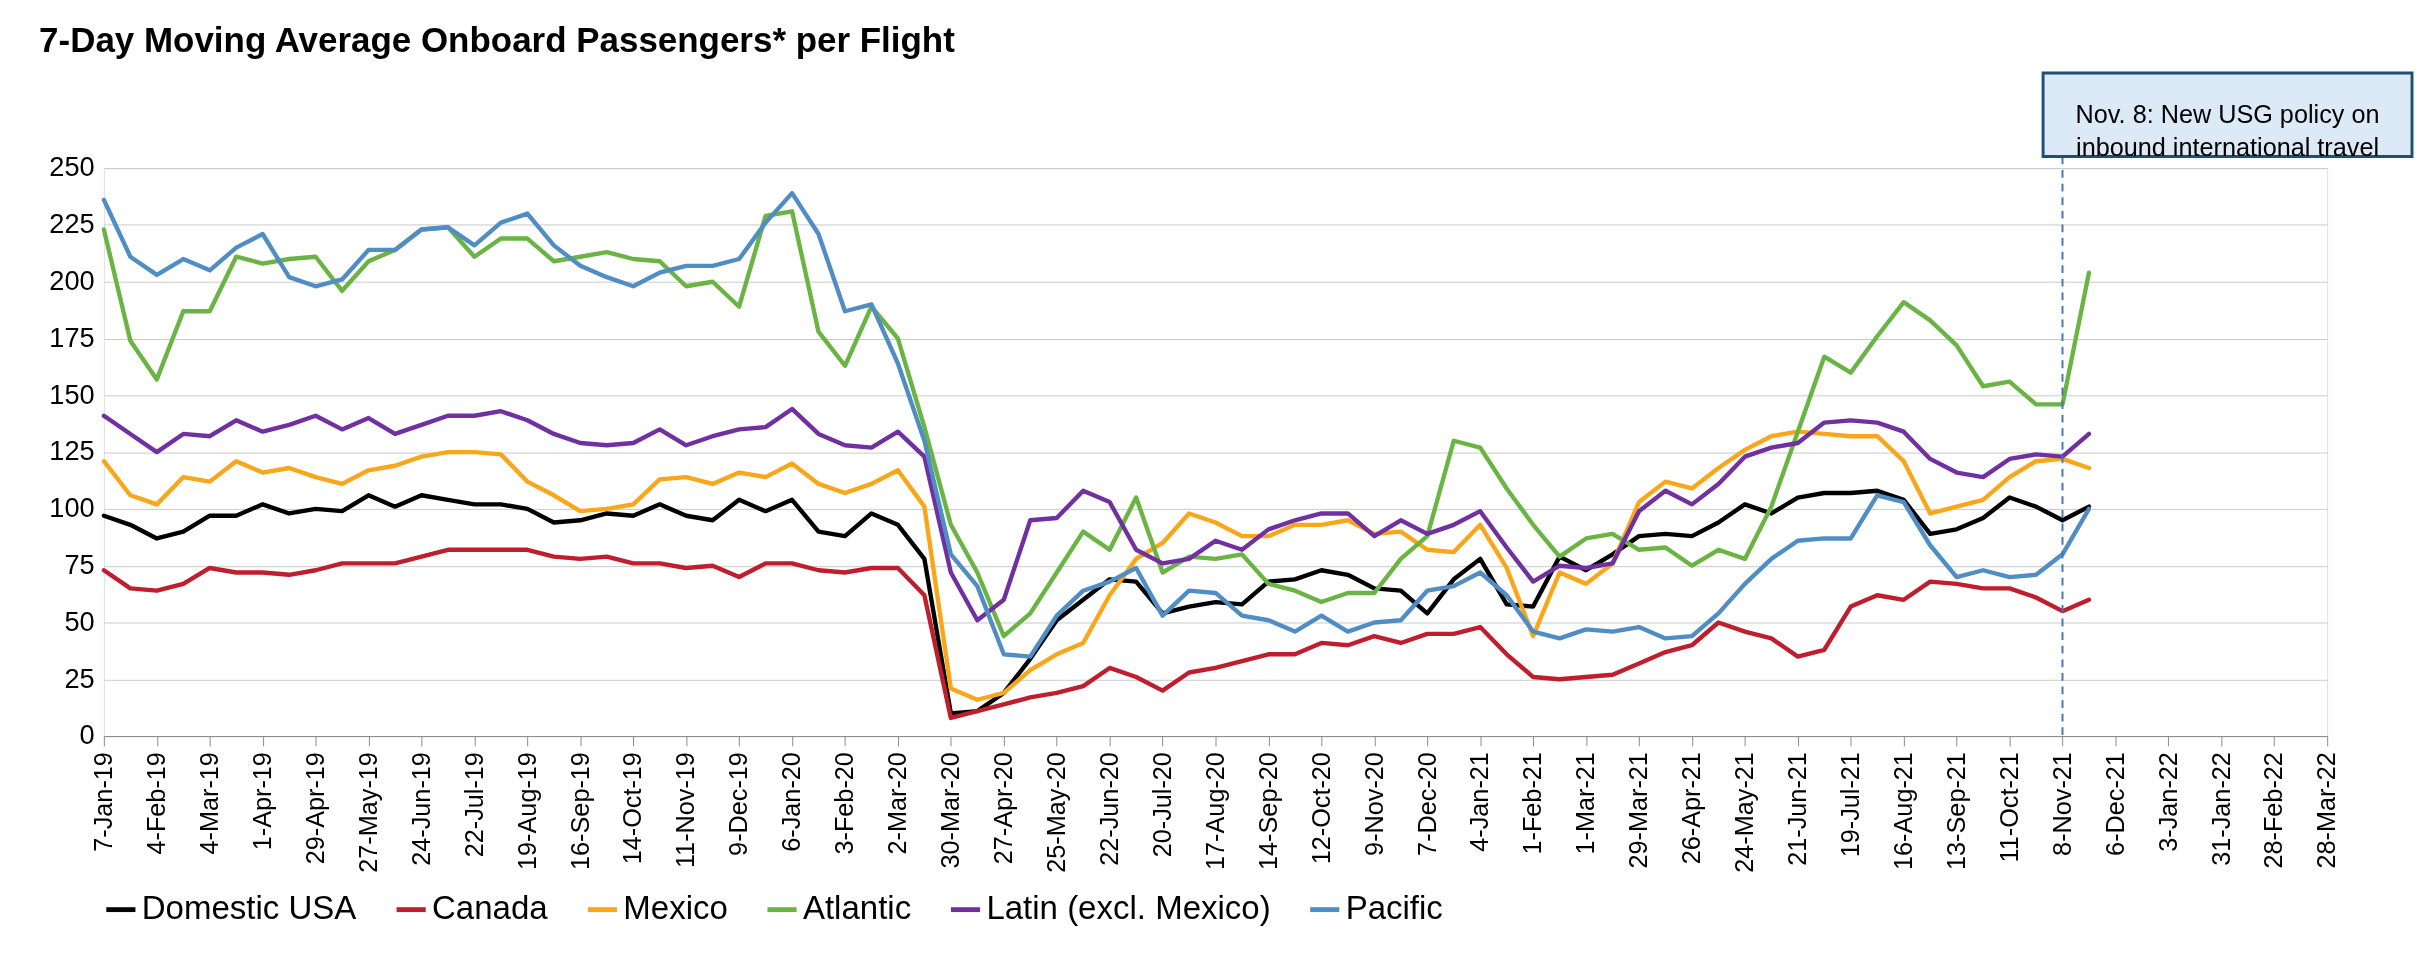 This screenshot has width=2433, height=973. Describe the element at coordinates (1320, 808) in the screenshot. I see `x-tick-label: 12-Oct-20` at that location.